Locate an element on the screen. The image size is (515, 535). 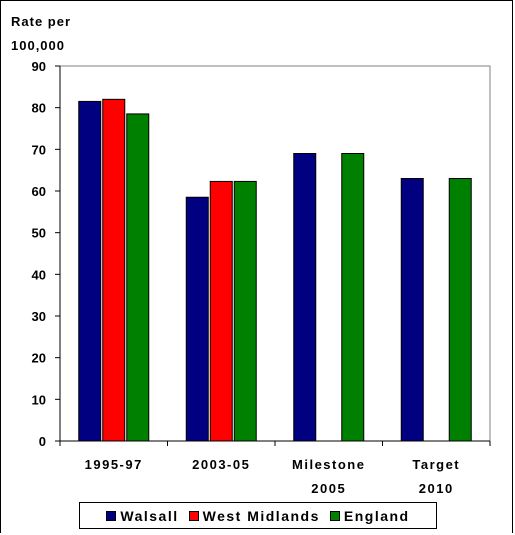
x-category-label-3-line-2: 2010 is located at coordinates (436, 488).